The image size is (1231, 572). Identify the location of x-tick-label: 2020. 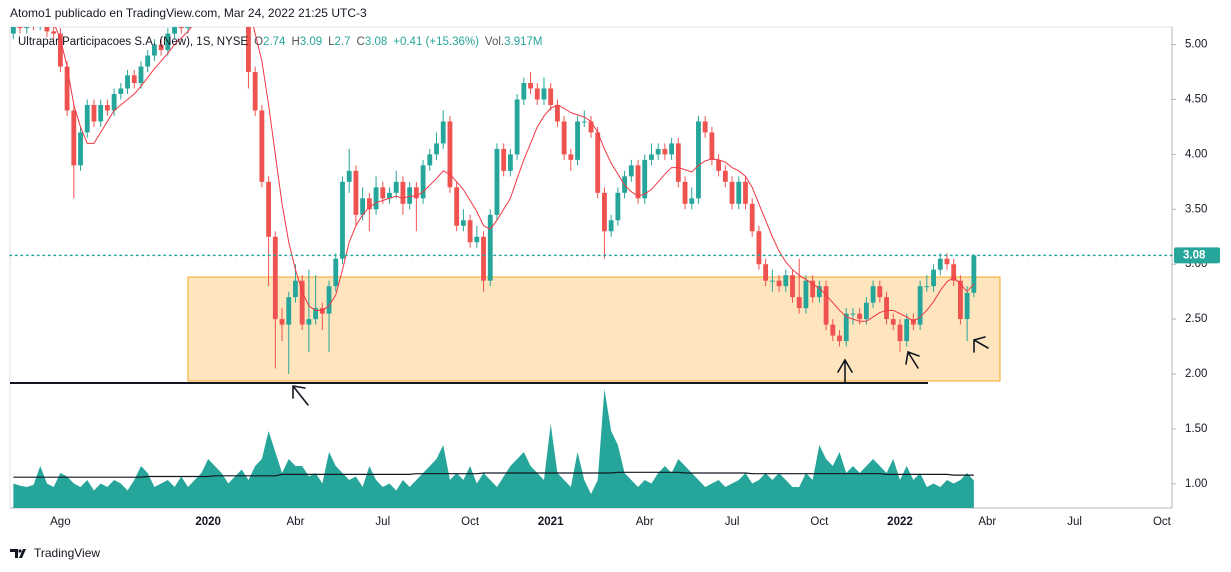
(208, 522).